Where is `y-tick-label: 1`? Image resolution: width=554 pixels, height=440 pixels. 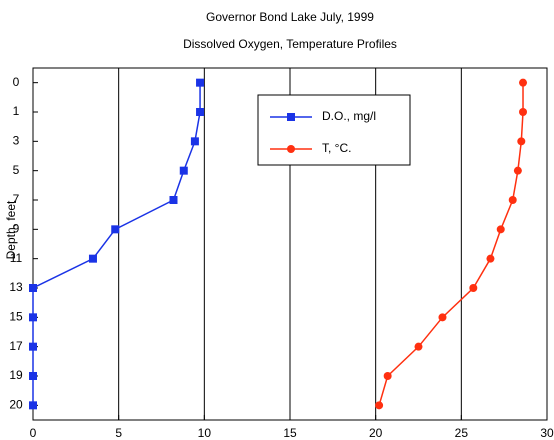 y-tick-label: 1 is located at coordinates (16, 111).